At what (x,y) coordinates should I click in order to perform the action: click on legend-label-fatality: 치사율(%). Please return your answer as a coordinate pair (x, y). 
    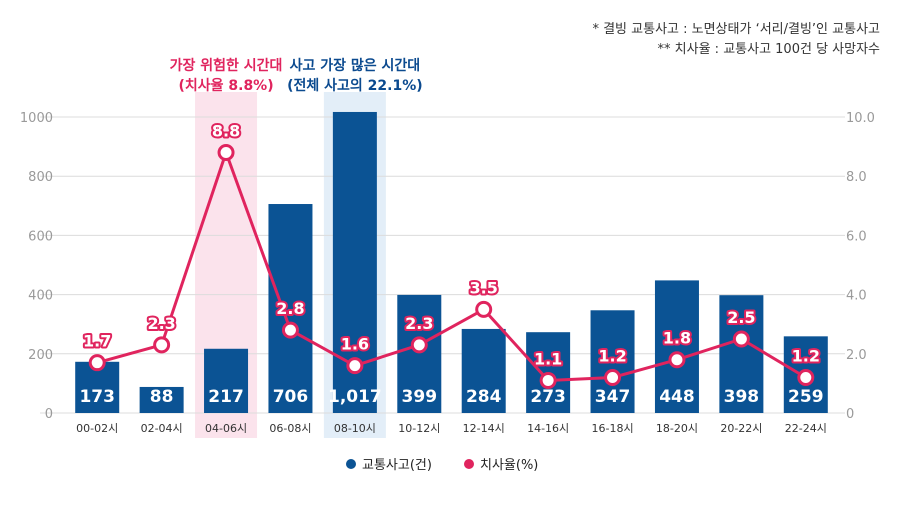
    Looking at the image, I should click on (509, 465).